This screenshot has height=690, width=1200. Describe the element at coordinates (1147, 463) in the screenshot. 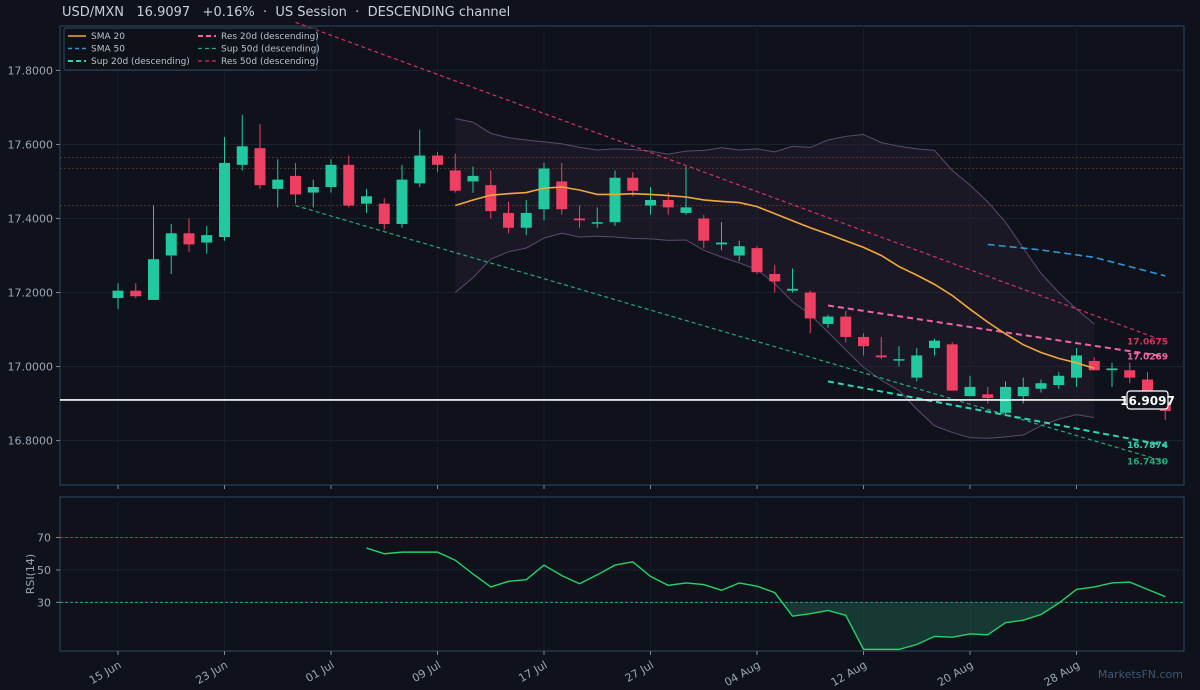

I see `level-label-sup50: 16.7430` at that location.